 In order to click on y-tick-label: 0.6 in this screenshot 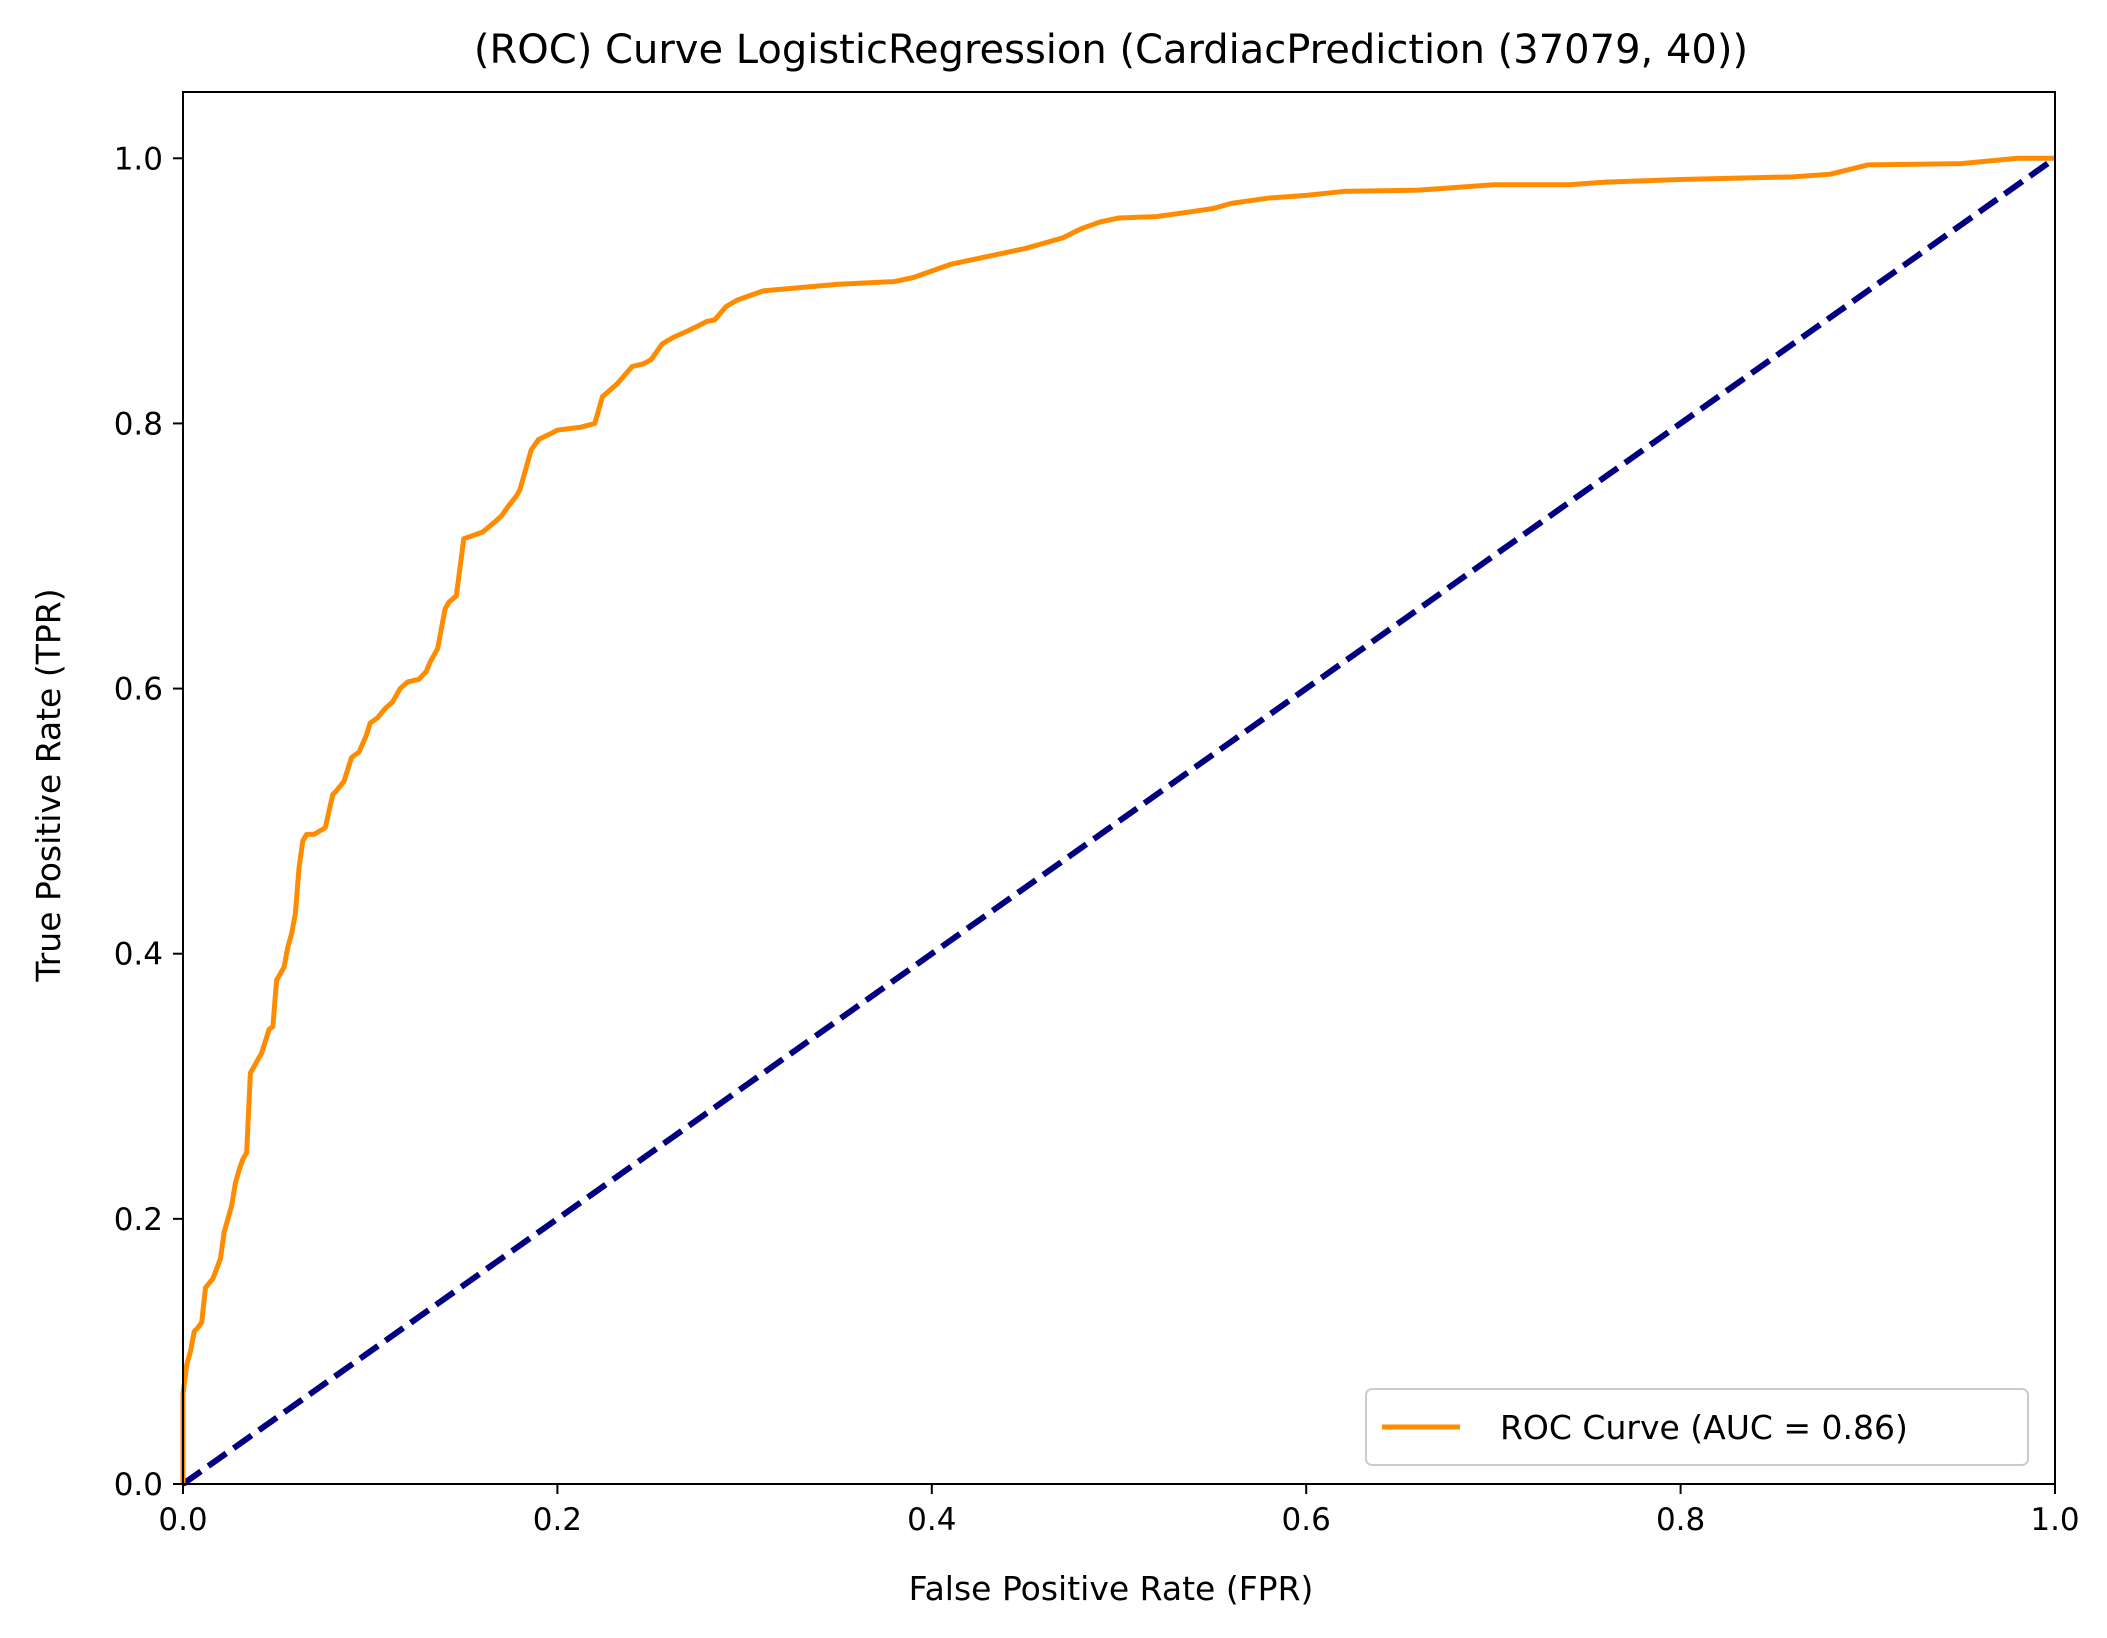, I will do `click(138, 690)`.